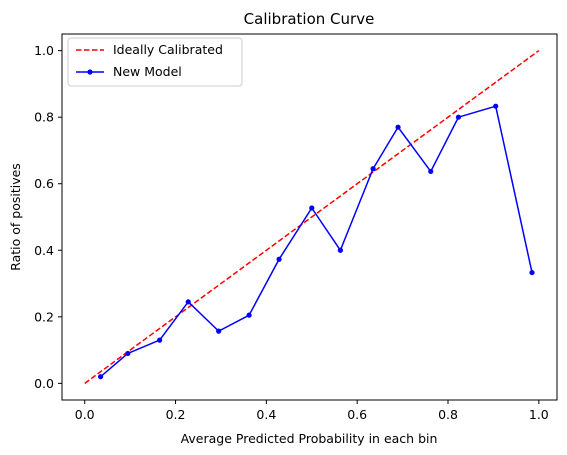  Describe the element at coordinates (44, 383) in the screenshot. I see `y-tick-label: 0.0` at that location.